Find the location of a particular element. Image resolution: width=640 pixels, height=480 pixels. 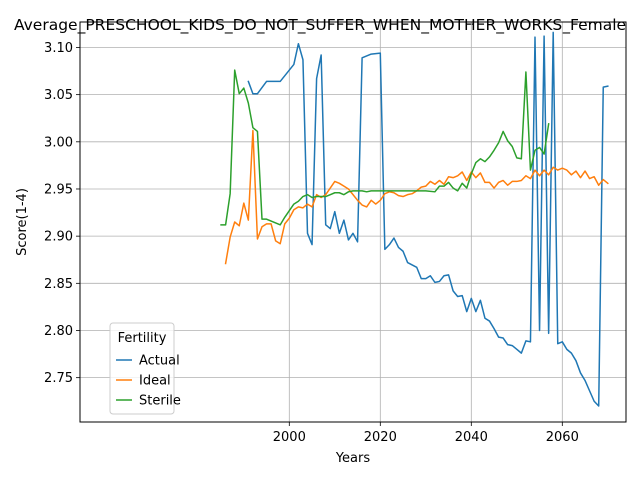

legend-label-actual: Actual is located at coordinates (159, 361).